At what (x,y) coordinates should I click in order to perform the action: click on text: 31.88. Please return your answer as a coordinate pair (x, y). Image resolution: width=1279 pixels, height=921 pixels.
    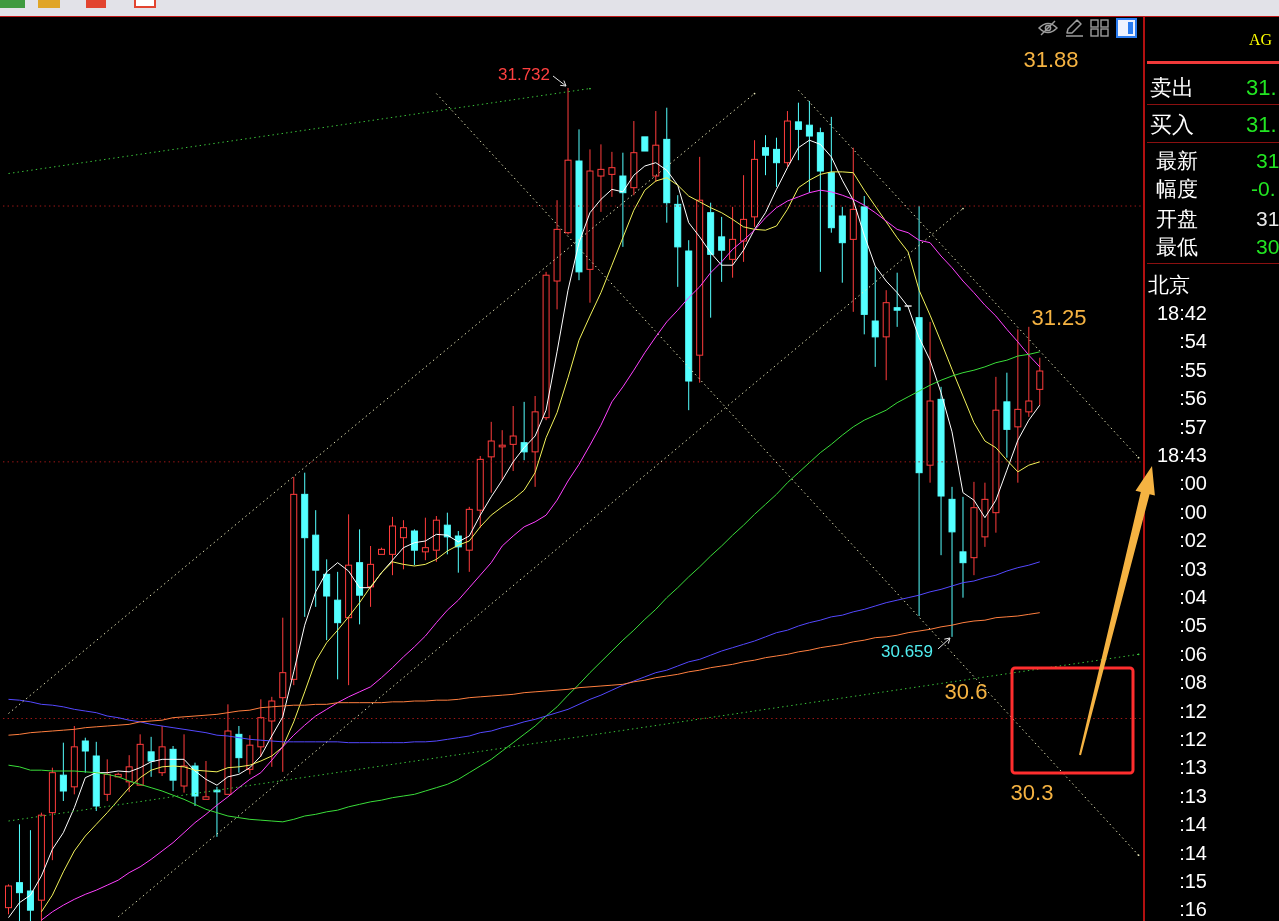
    Looking at the image, I should click on (1051, 60).